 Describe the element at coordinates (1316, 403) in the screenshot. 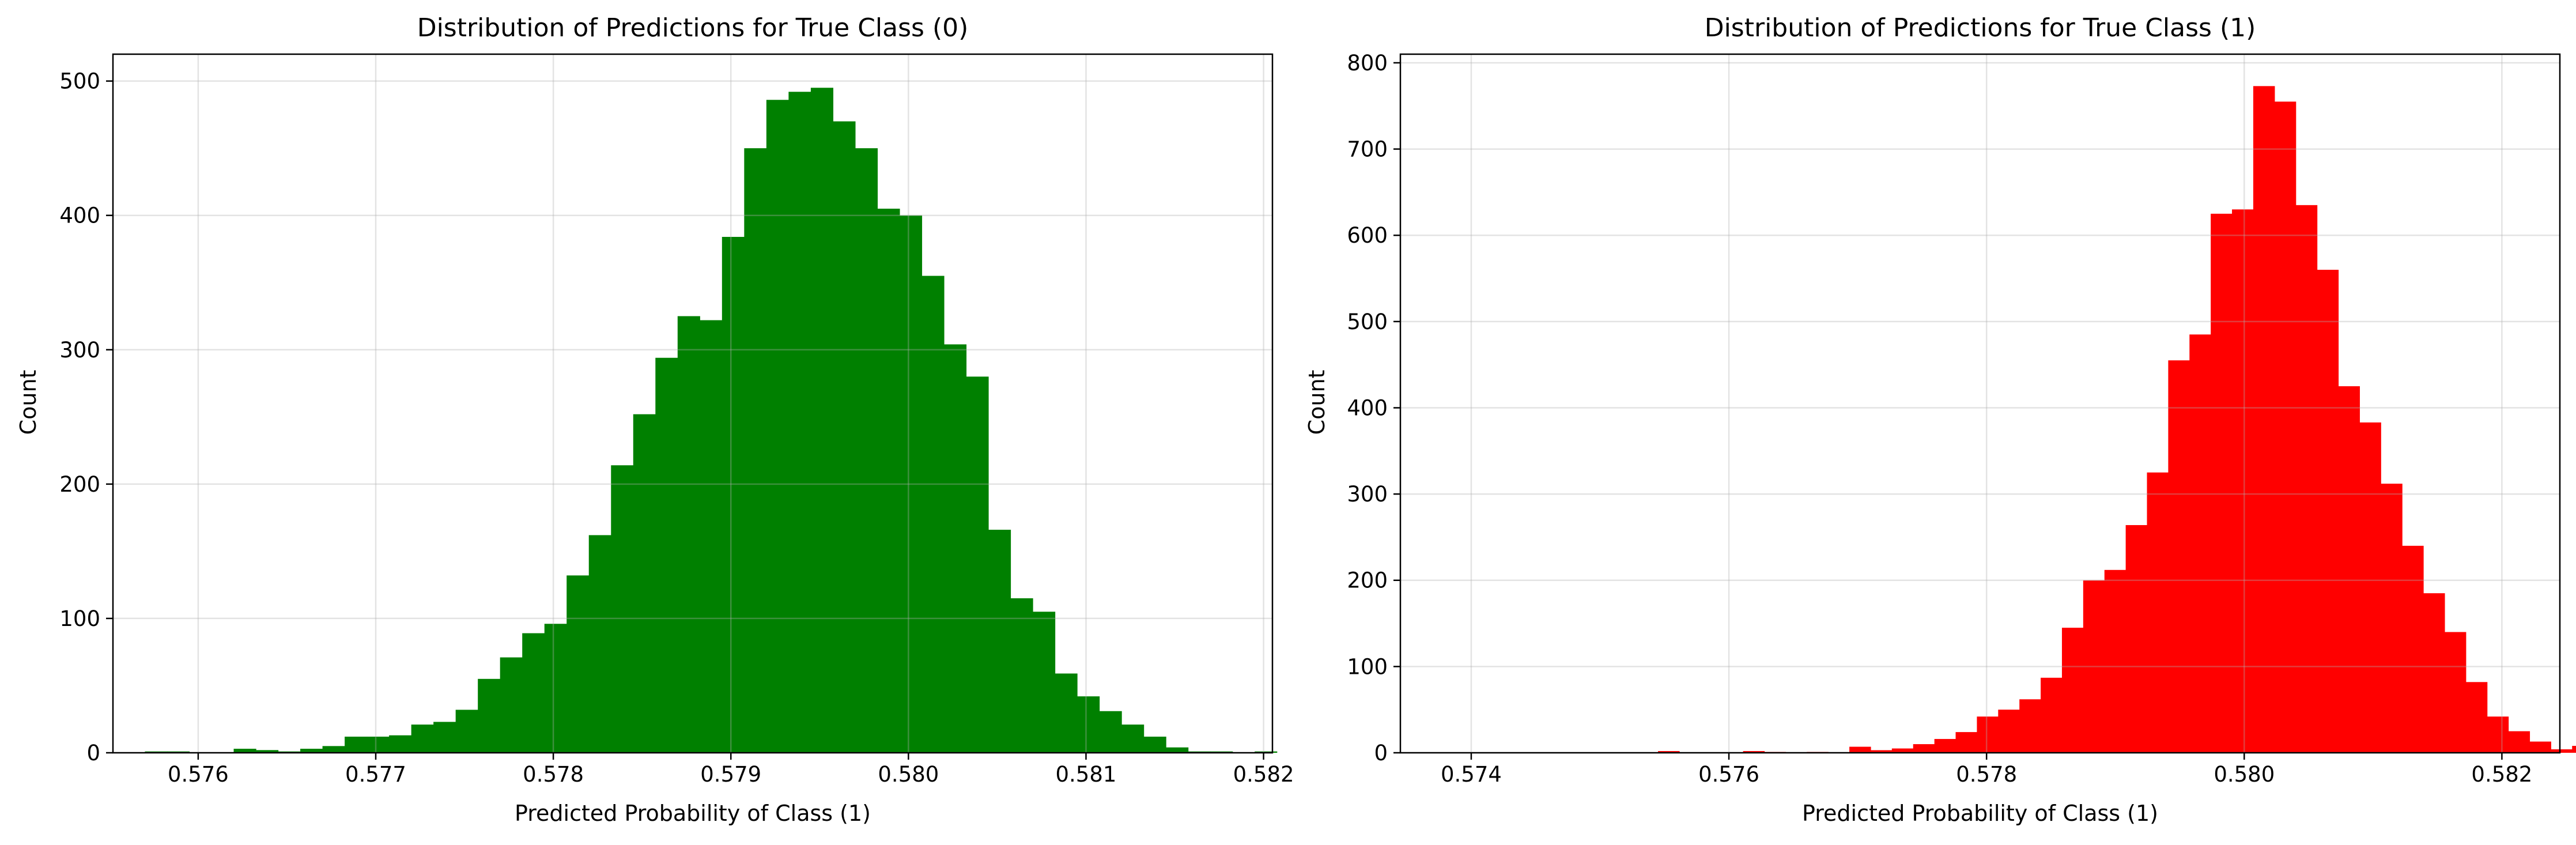

I see `y-axis-label: Count` at that location.